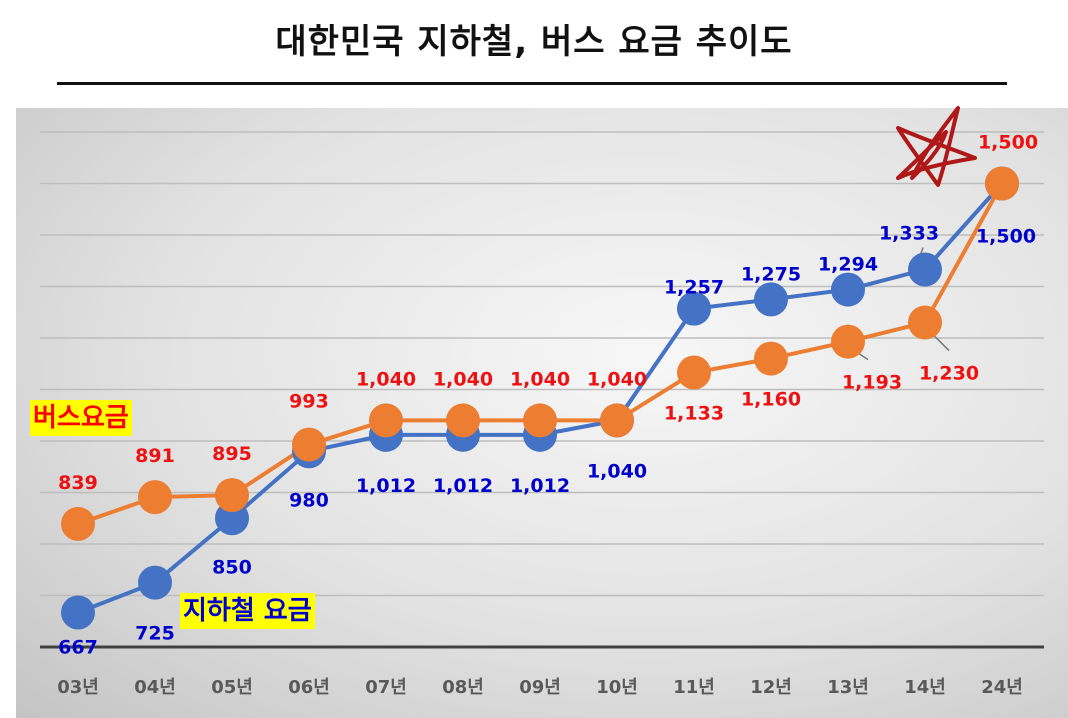 The height and width of the screenshot is (718, 1068). Describe the element at coordinates (872, 383) in the screenshot. I see `bus-data-label-13년: 1,193` at that location.